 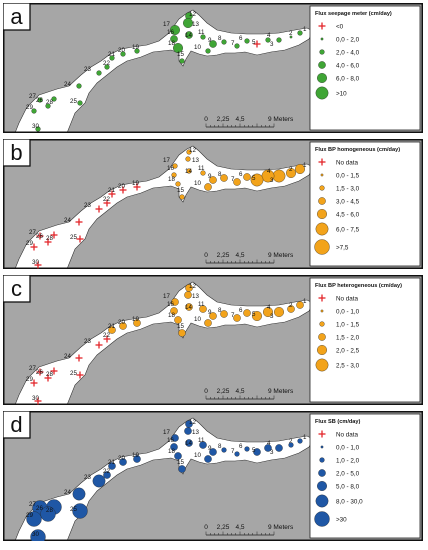 What do you see at coordinates (348, 214) in the screenshot?
I see `legend-label: 4,5 - 6,0` at bounding box center [348, 214].